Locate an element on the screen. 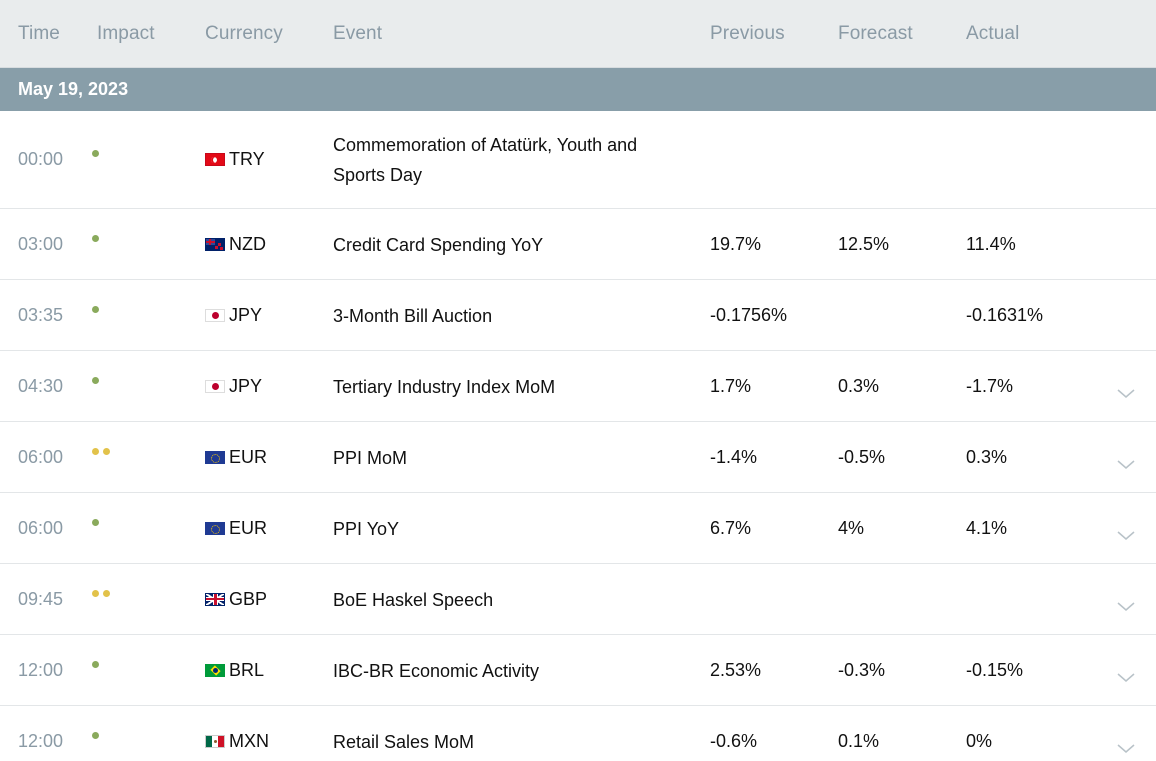  event-name: PPI MoM is located at coordinates (370, 457).